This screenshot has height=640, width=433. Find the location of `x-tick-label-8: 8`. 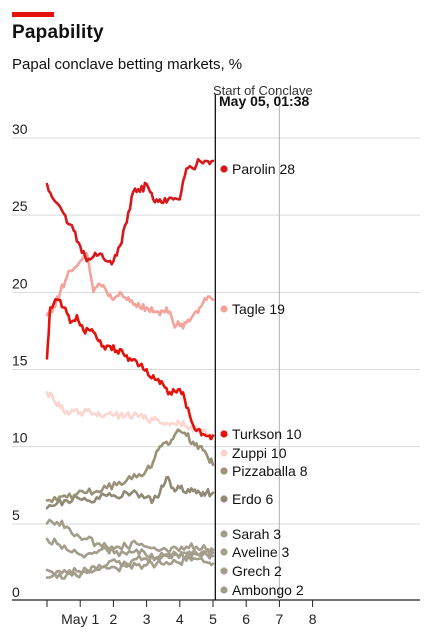

x-tick-label-8: 8 is located at coordinates (313, 619).